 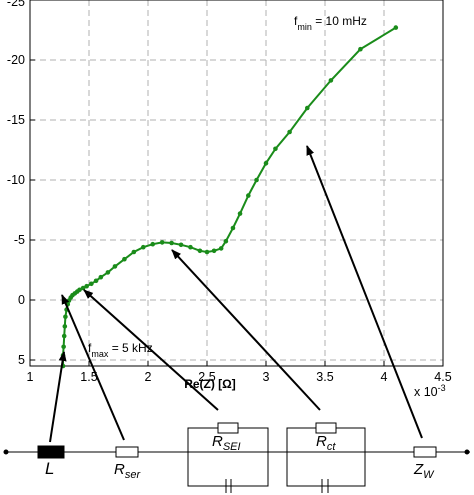 What do you see at coordinates (19, 240) in the screenshot?
I see `y-tick-label: -5` at bounding box center [19, 240].